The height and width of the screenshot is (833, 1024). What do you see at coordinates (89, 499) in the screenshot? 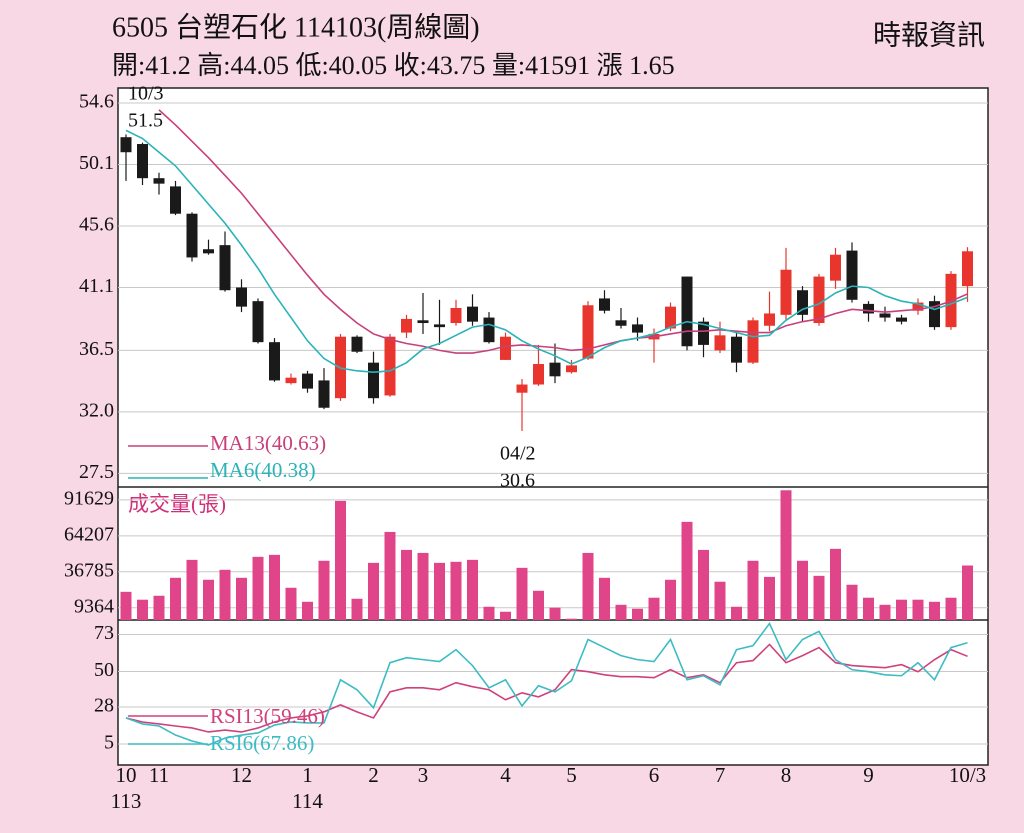
I see `y-tick-label: 91629` at bounding box center [89, 499].